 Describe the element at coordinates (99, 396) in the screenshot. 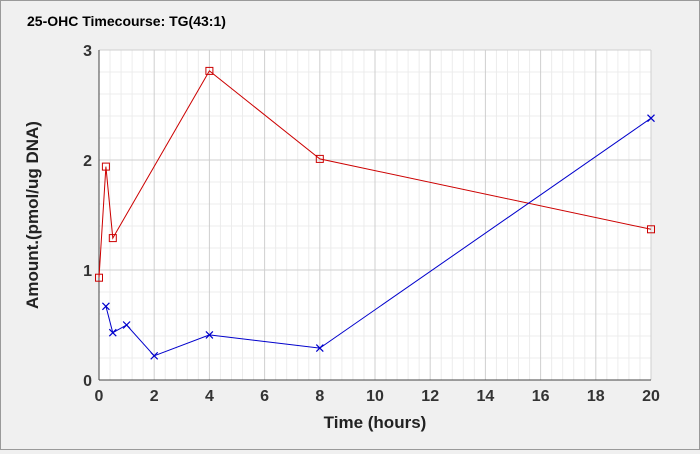

I see `x-tick-label: 0` at that location.